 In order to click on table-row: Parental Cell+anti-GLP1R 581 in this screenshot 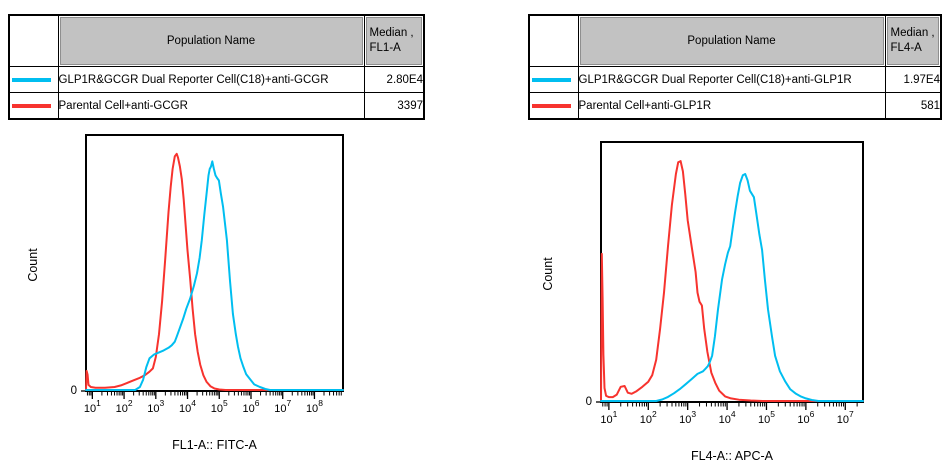, I will do `click(735, 106)`.